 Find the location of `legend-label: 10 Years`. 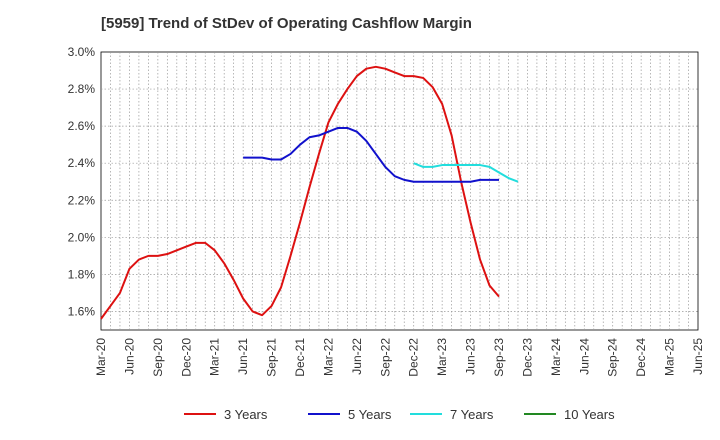

legend-label: 10 Years is located at coordinates (589, 414).